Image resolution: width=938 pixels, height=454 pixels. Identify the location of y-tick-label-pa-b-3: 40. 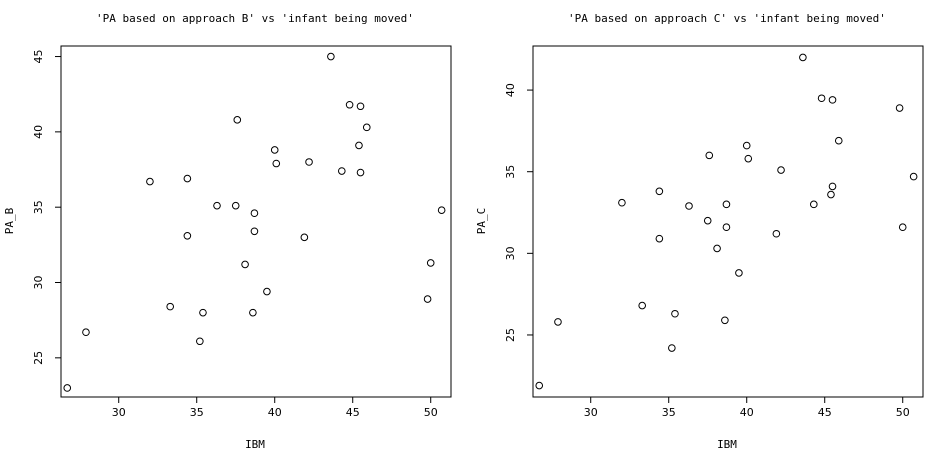
(38, 132).